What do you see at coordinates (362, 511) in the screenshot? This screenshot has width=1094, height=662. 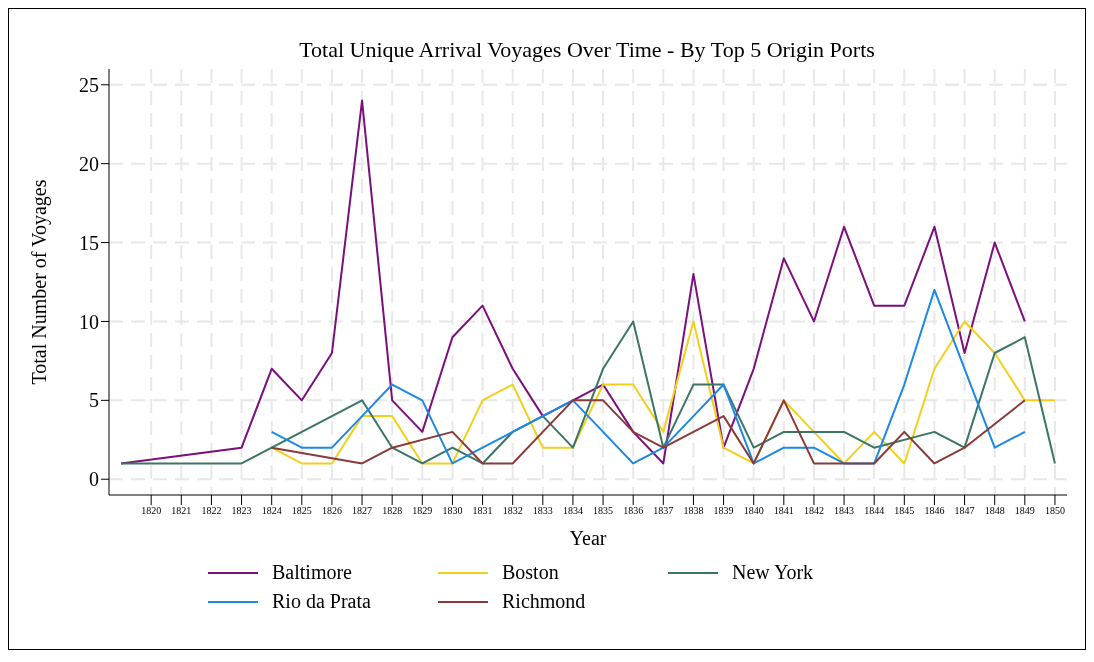 I see `x-tick-label: 1827` at bounding box center [362, 511].